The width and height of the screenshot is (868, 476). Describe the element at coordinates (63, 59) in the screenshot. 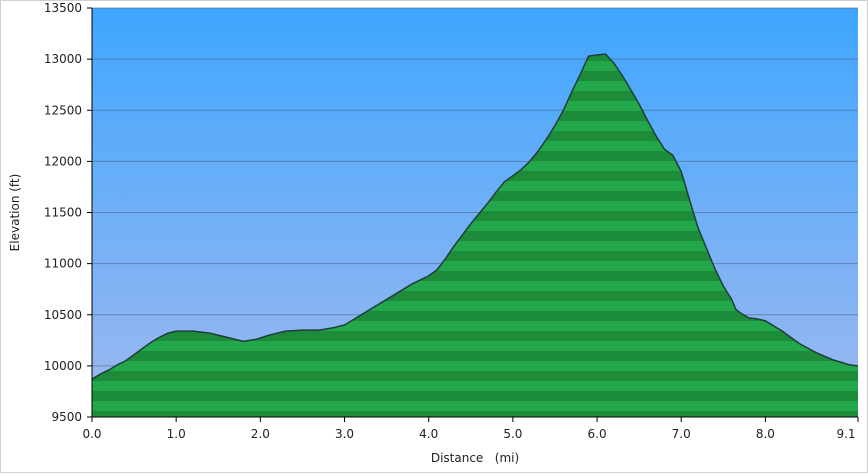

I see `y-tick-label: 13000` at that location.